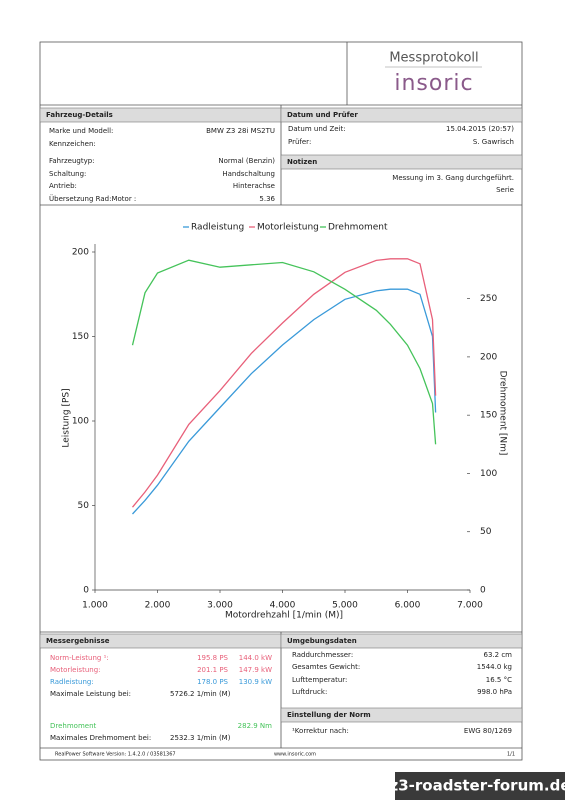  What do you see at coordinates (302, 162) in the screenshot?
I see `section-header: Notizen` at bounding box center [302, 162].